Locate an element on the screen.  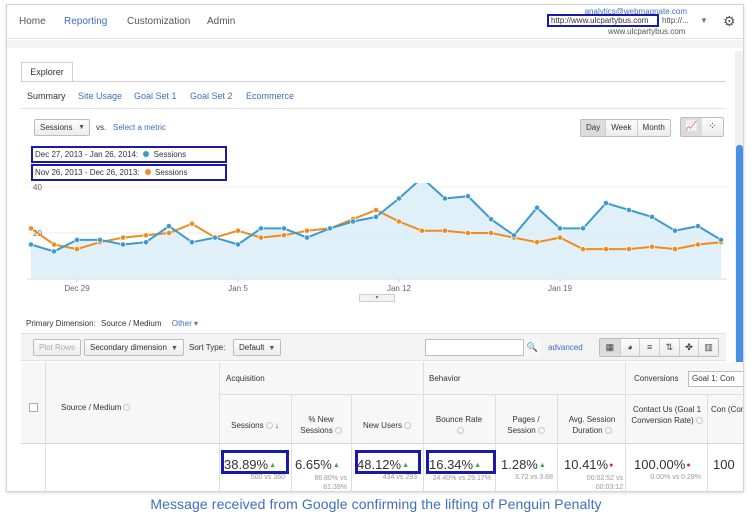
nav-admin: Admin is located at coordinates (221, 21).